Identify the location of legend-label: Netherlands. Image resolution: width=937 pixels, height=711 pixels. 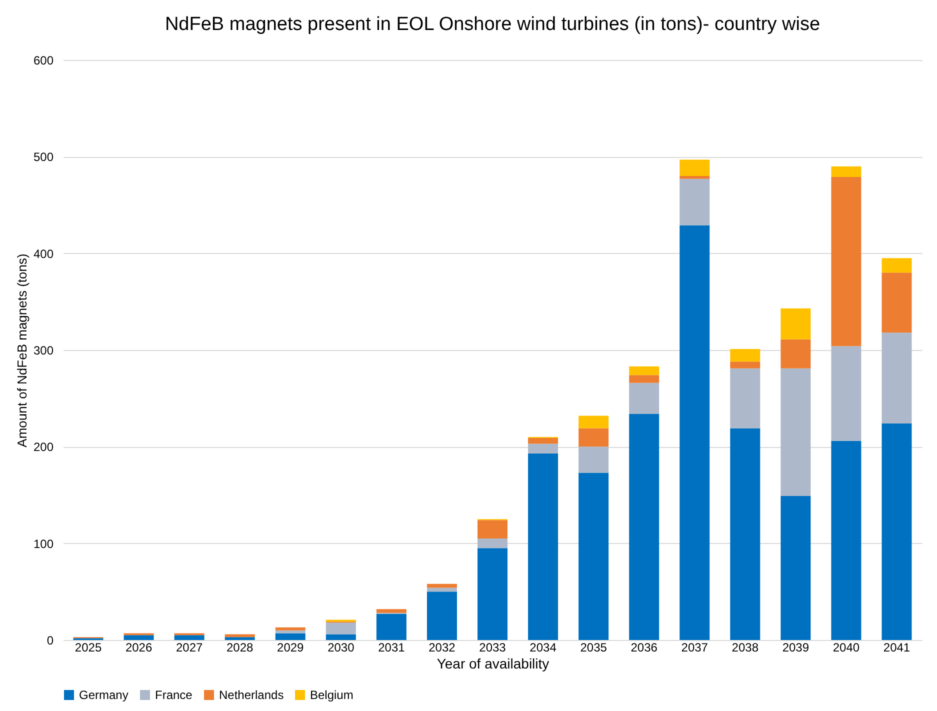
(251, 695).